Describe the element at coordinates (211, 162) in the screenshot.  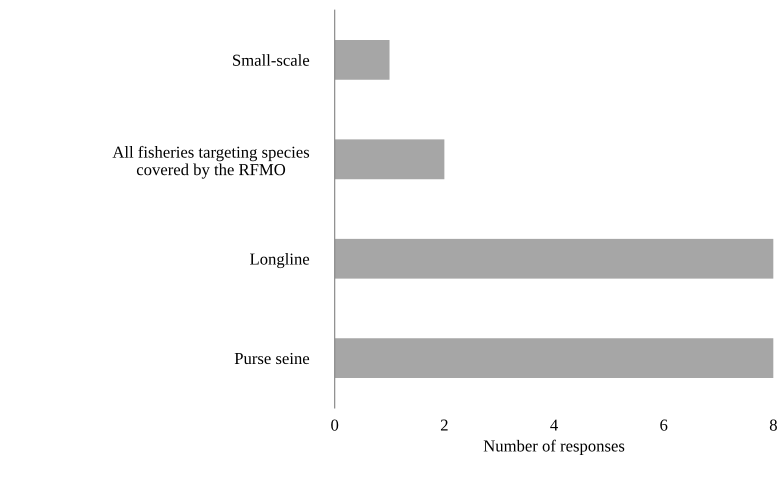
I see `y-tick-label: All fisheries targeting species covered by the RFMO` at that location.